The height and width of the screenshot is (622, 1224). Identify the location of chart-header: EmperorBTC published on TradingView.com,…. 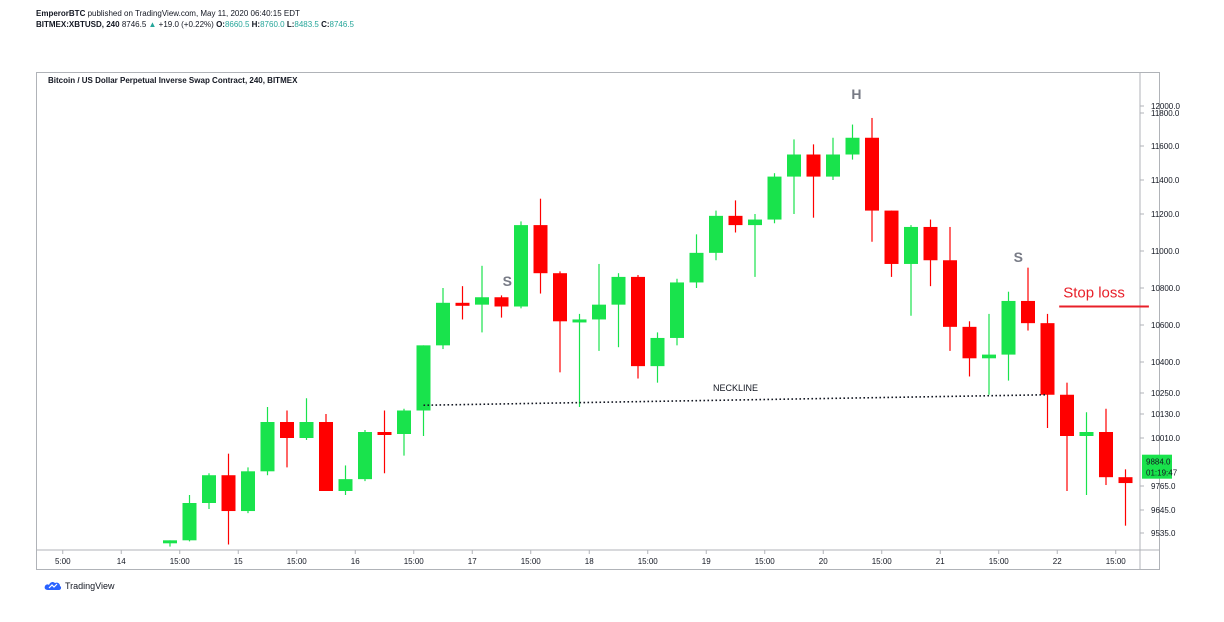
(195, 19).